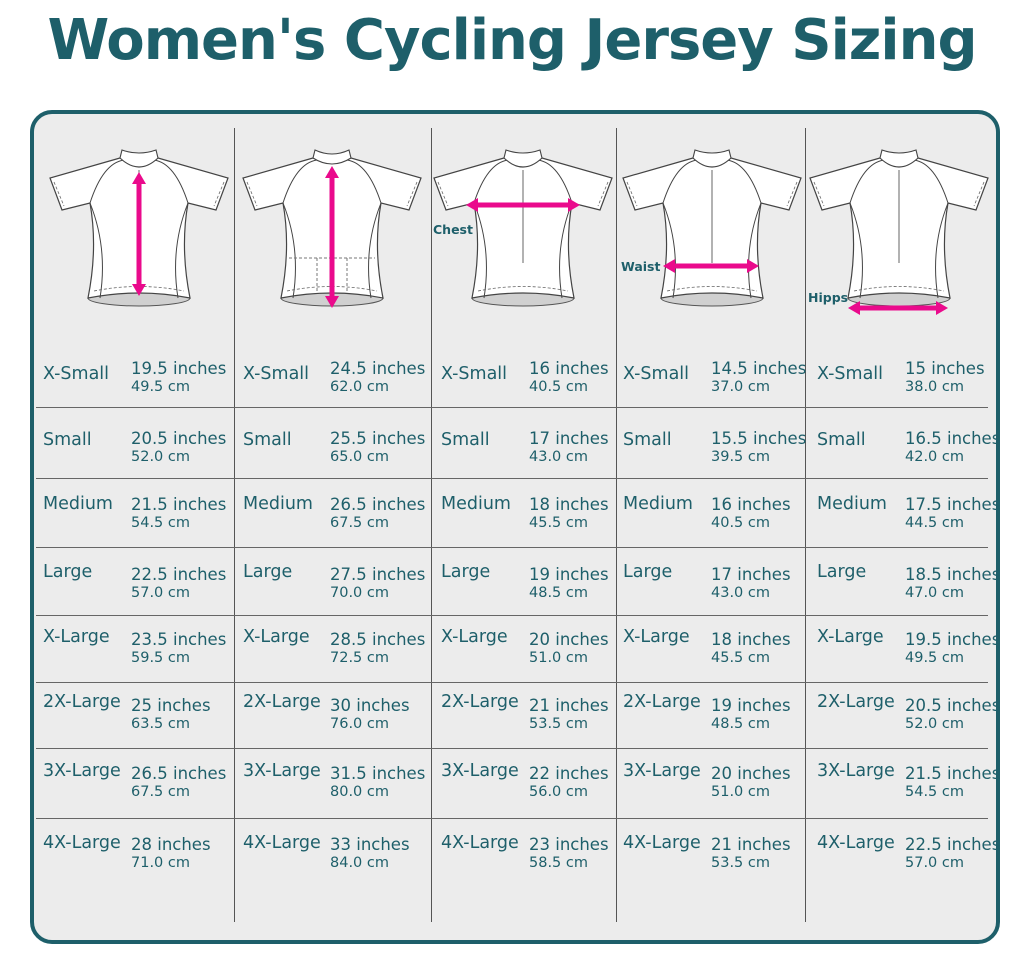 This screenshot has height=974, width=1024. Describe the element at coordinates (712, 233) in the screenshot. I see `jersey-illustration-waist` at that location.